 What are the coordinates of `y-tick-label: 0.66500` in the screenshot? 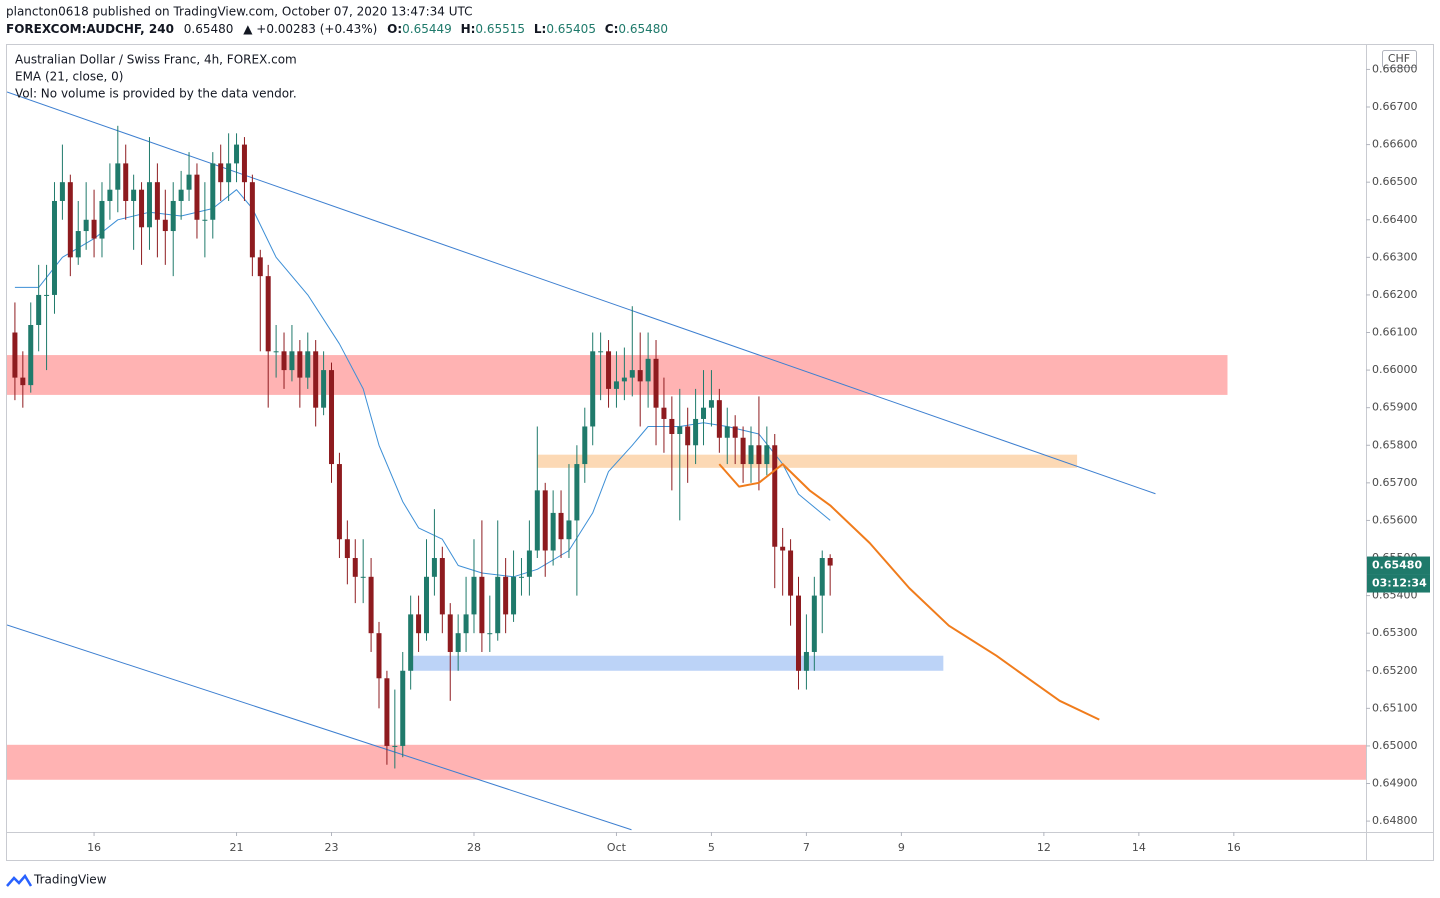 It's located at (1395, 181).